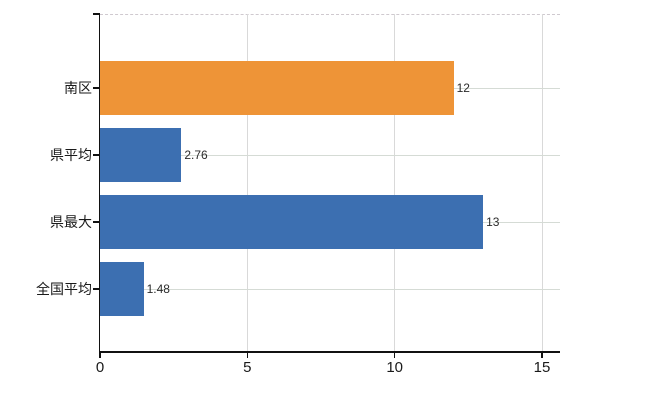  I want to click on x-tick-label: 0, so click(100, 367).